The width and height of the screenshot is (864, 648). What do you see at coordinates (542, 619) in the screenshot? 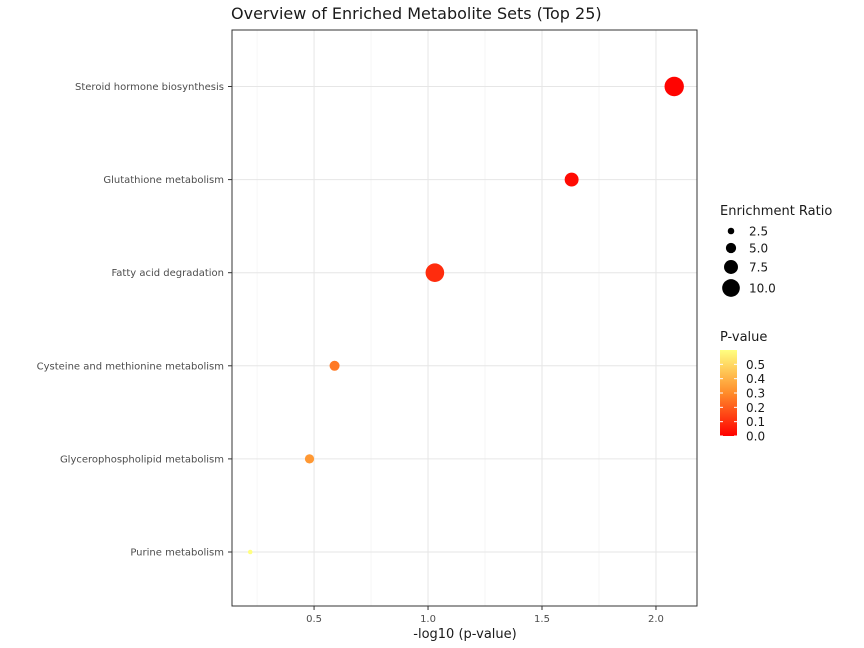
I see `x-tick-label: 1.5` at bounding box center [542, 619].